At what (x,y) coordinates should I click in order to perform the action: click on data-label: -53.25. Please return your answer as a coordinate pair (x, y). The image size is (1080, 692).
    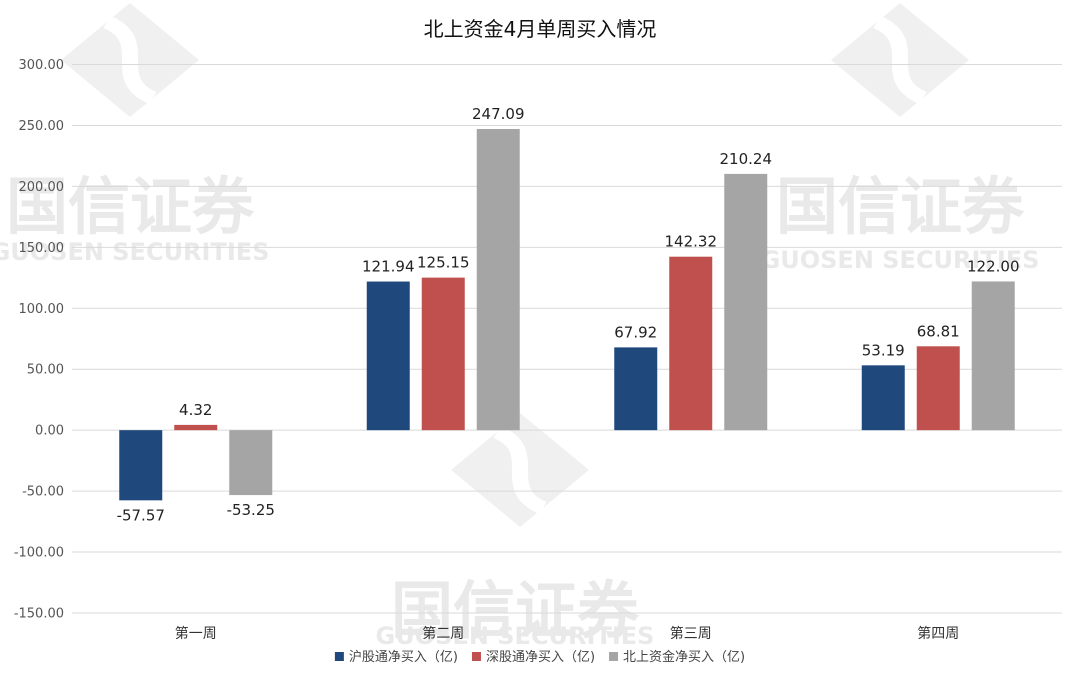
    Looking at the image, I should click on (251, 510).